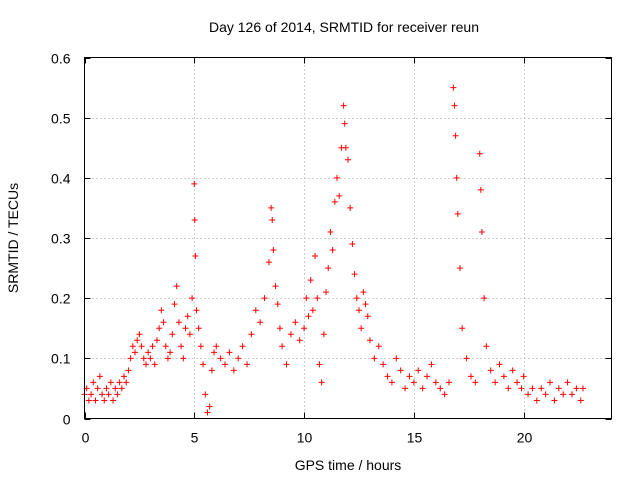 This screenshot has width=640, height=480. What do you see at coordinates (61, 299) in the screenshot?
I see `y-tick-label: 0.2` at bounding box center [61, 299].